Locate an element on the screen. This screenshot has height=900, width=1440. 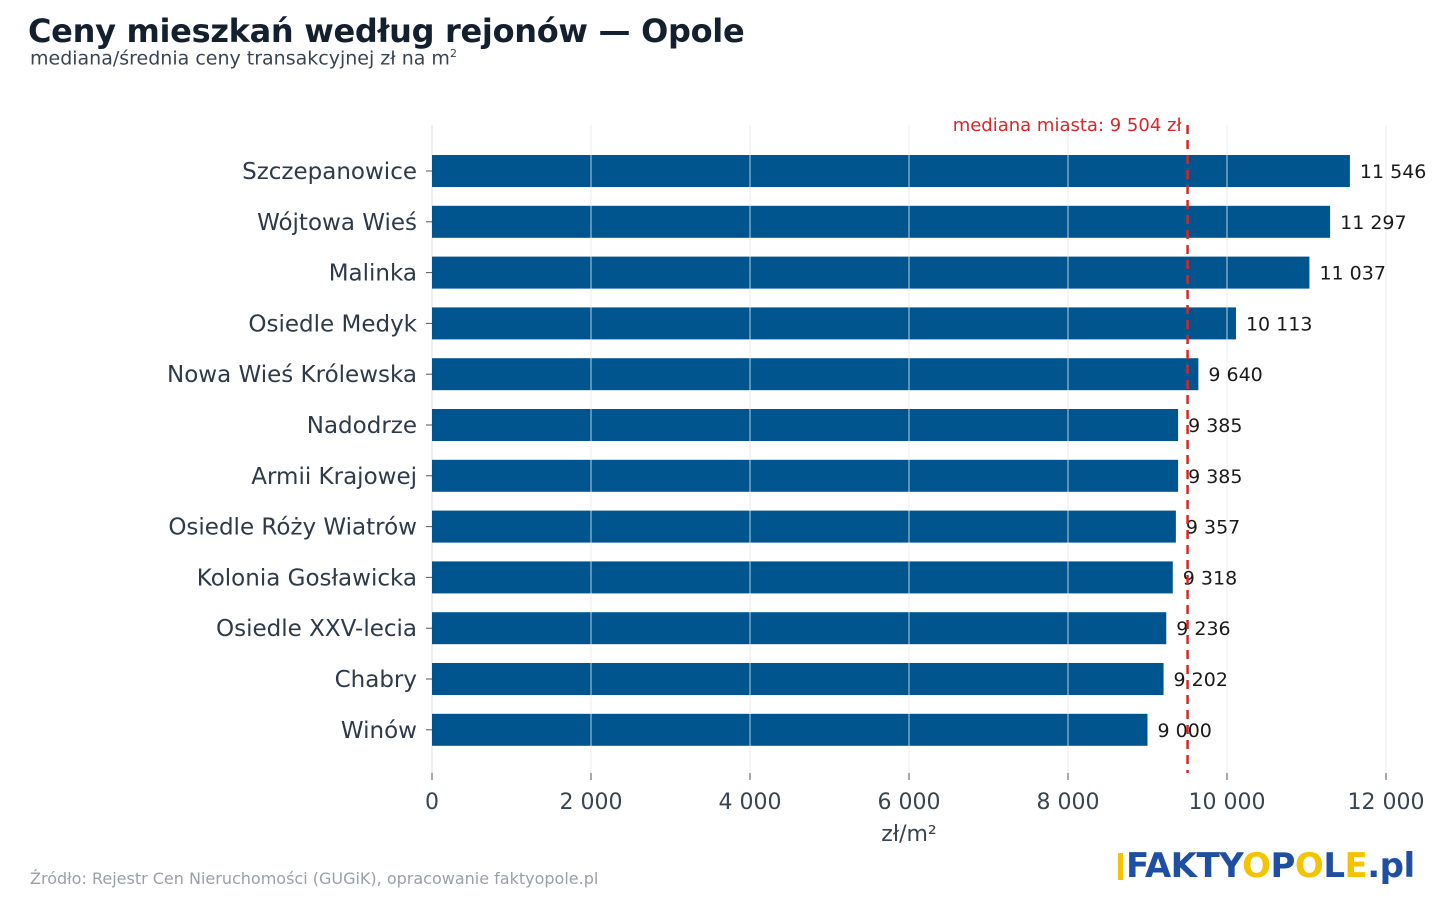
subtitle-superscript: 2 is located at coordinates (453, 53).